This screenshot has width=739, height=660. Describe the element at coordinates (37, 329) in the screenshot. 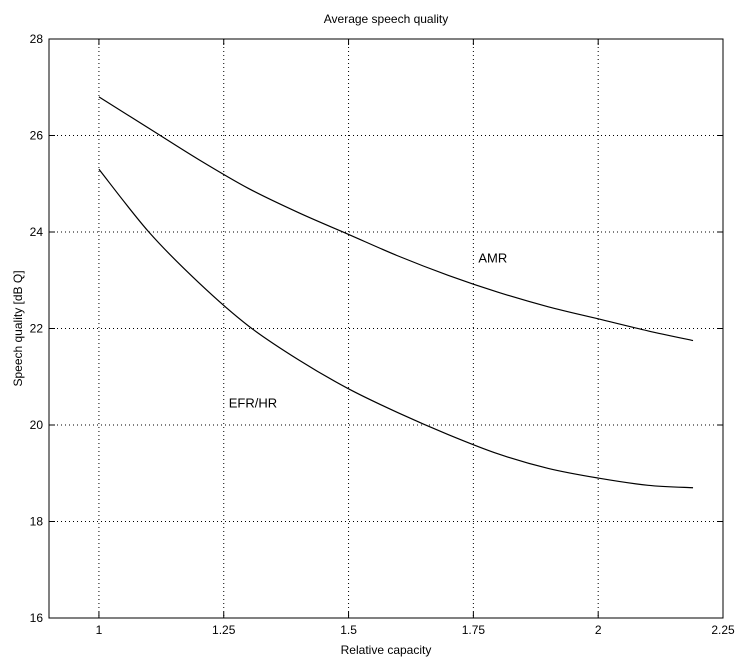

I see `y-tick-label: 22` at that location.